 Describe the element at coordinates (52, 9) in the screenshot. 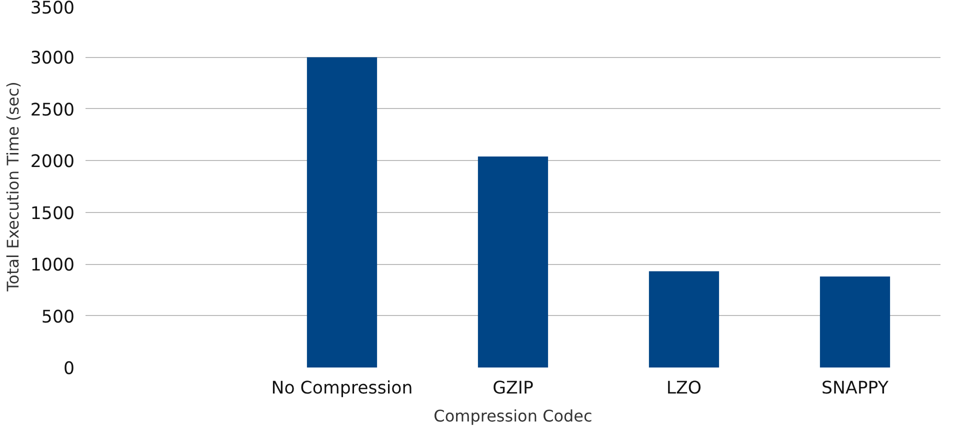

I see `y-tick-label: 3500` at that location.